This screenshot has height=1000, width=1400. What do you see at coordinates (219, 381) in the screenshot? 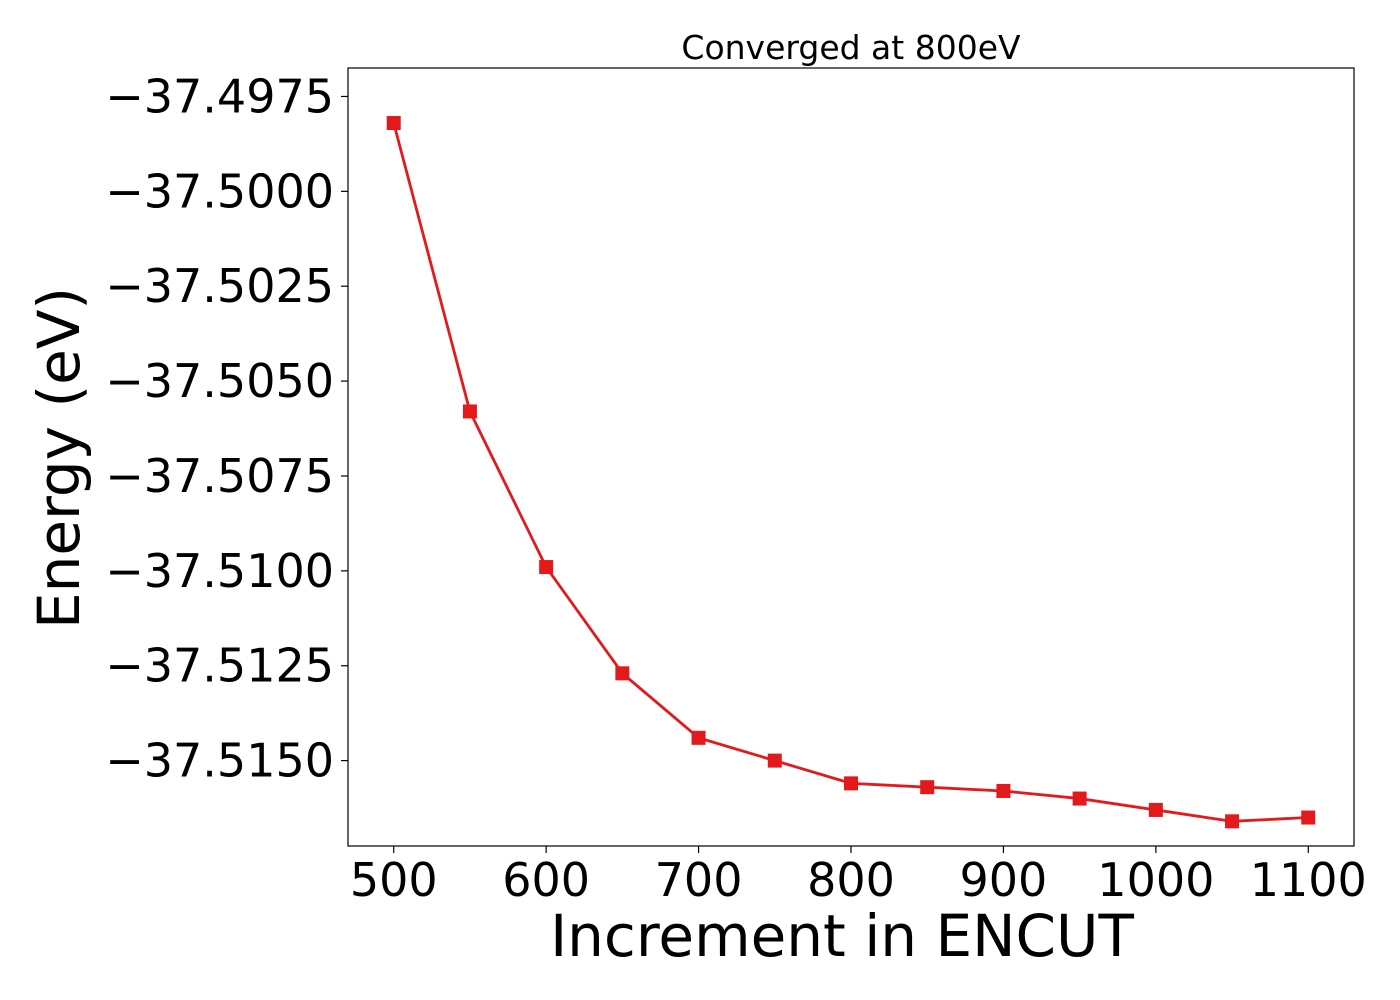
I see `y-tick-label: −37.5050` at bounding box center [219, 381].